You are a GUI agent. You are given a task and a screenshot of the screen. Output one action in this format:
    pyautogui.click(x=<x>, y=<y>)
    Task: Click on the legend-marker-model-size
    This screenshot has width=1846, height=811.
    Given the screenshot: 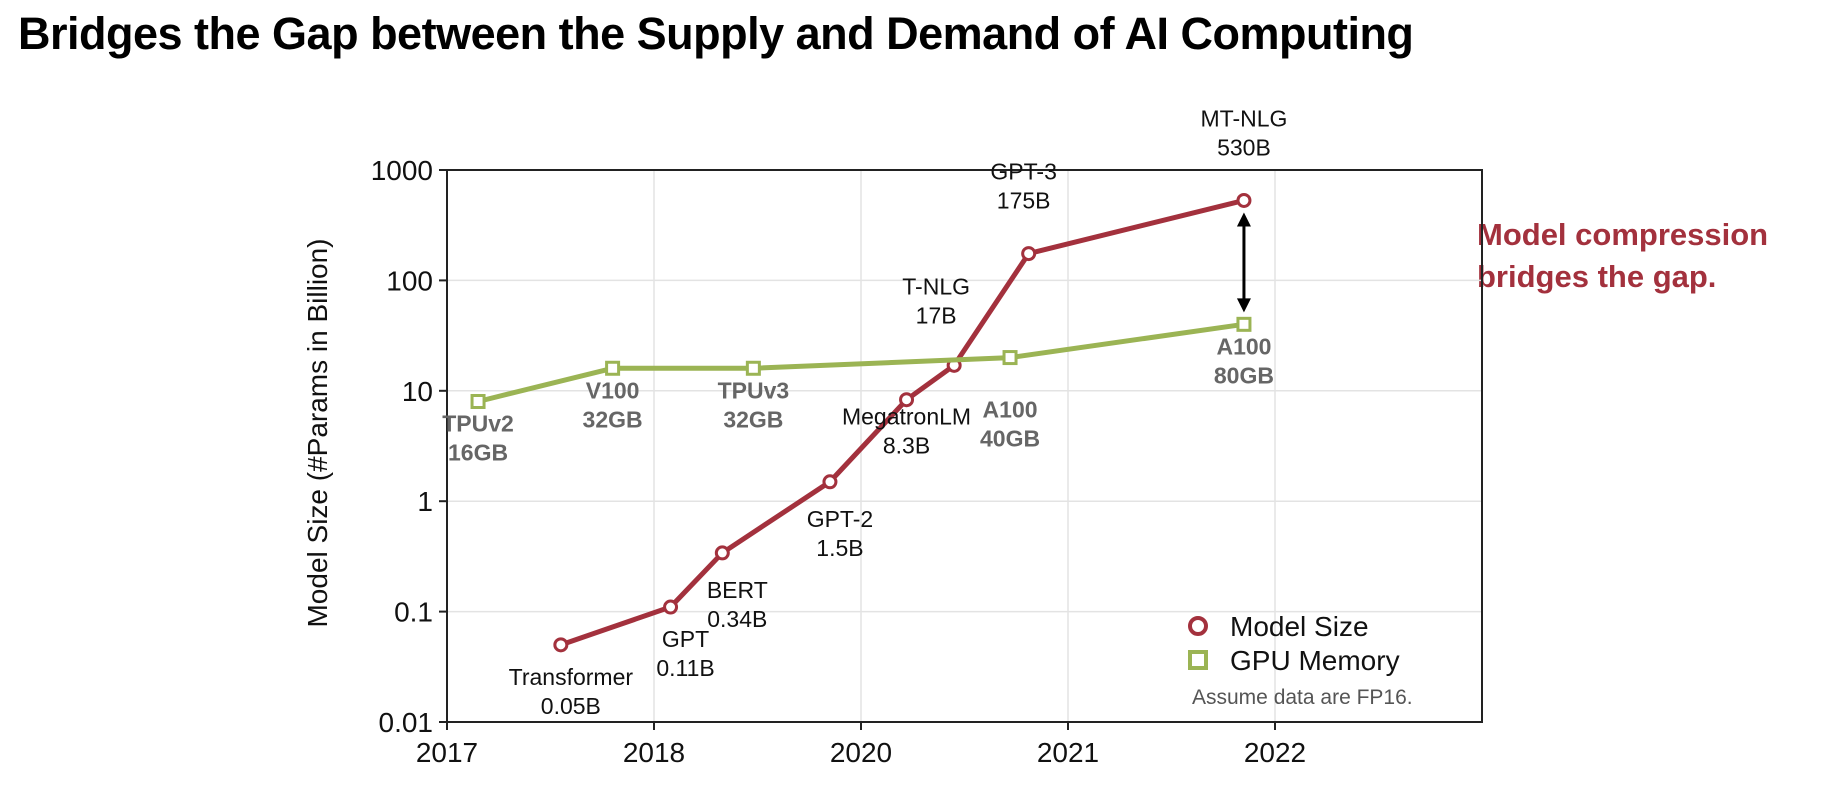 What is the action you would take?
    pyautogui.click(x=1198, y=626)
    